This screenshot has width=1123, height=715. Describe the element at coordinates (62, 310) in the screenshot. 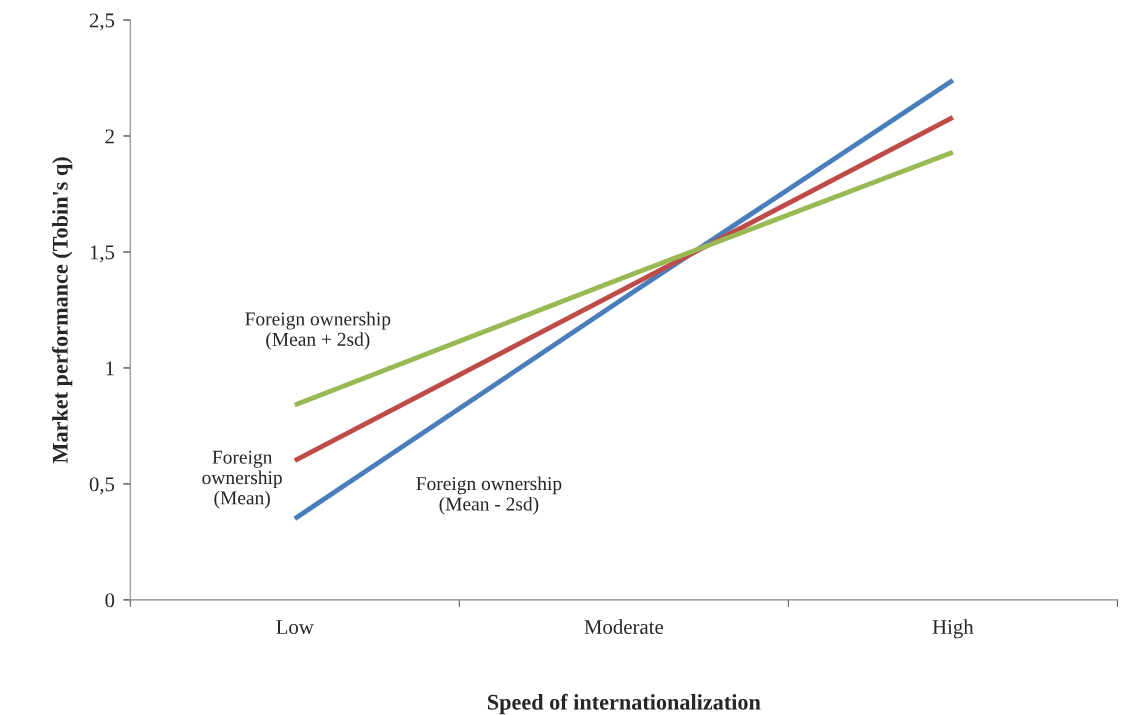

I see `y-axis-title: Market performance (Tobin's q)` at that location.